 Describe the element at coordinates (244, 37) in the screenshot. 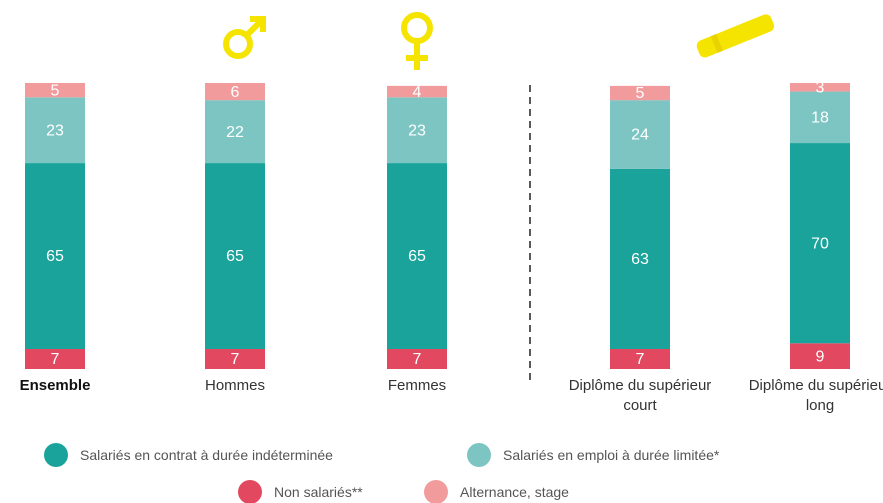

I see `male-icon` at that location.